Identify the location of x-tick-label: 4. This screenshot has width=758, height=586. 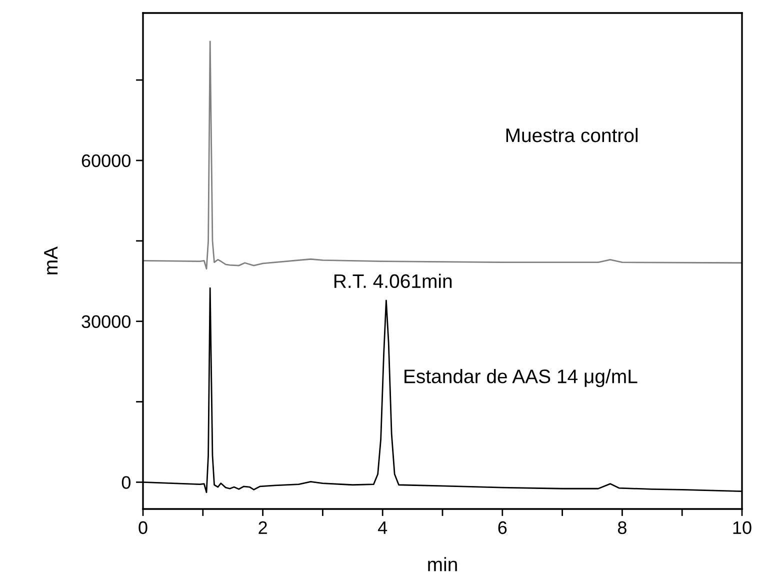
(383, 527).